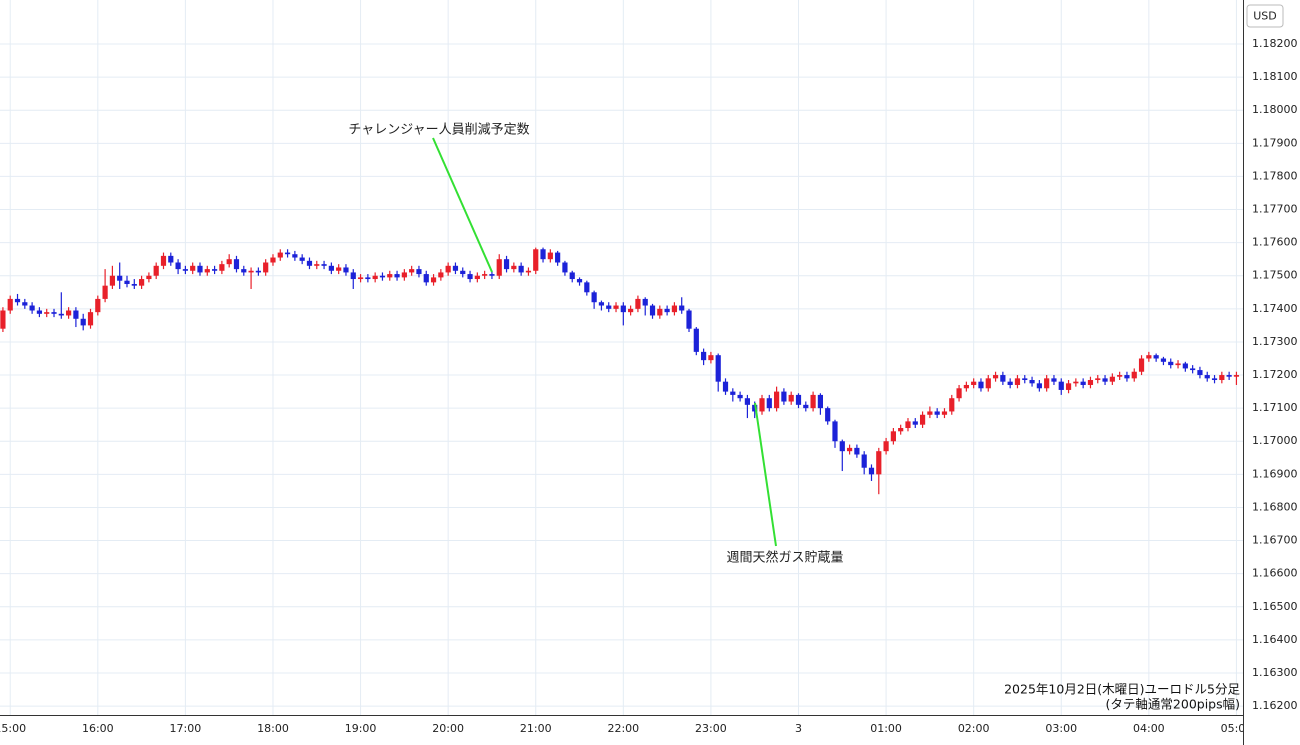 The image size is (1300, 745). I want to click on currency-box, so click(1265, 16).